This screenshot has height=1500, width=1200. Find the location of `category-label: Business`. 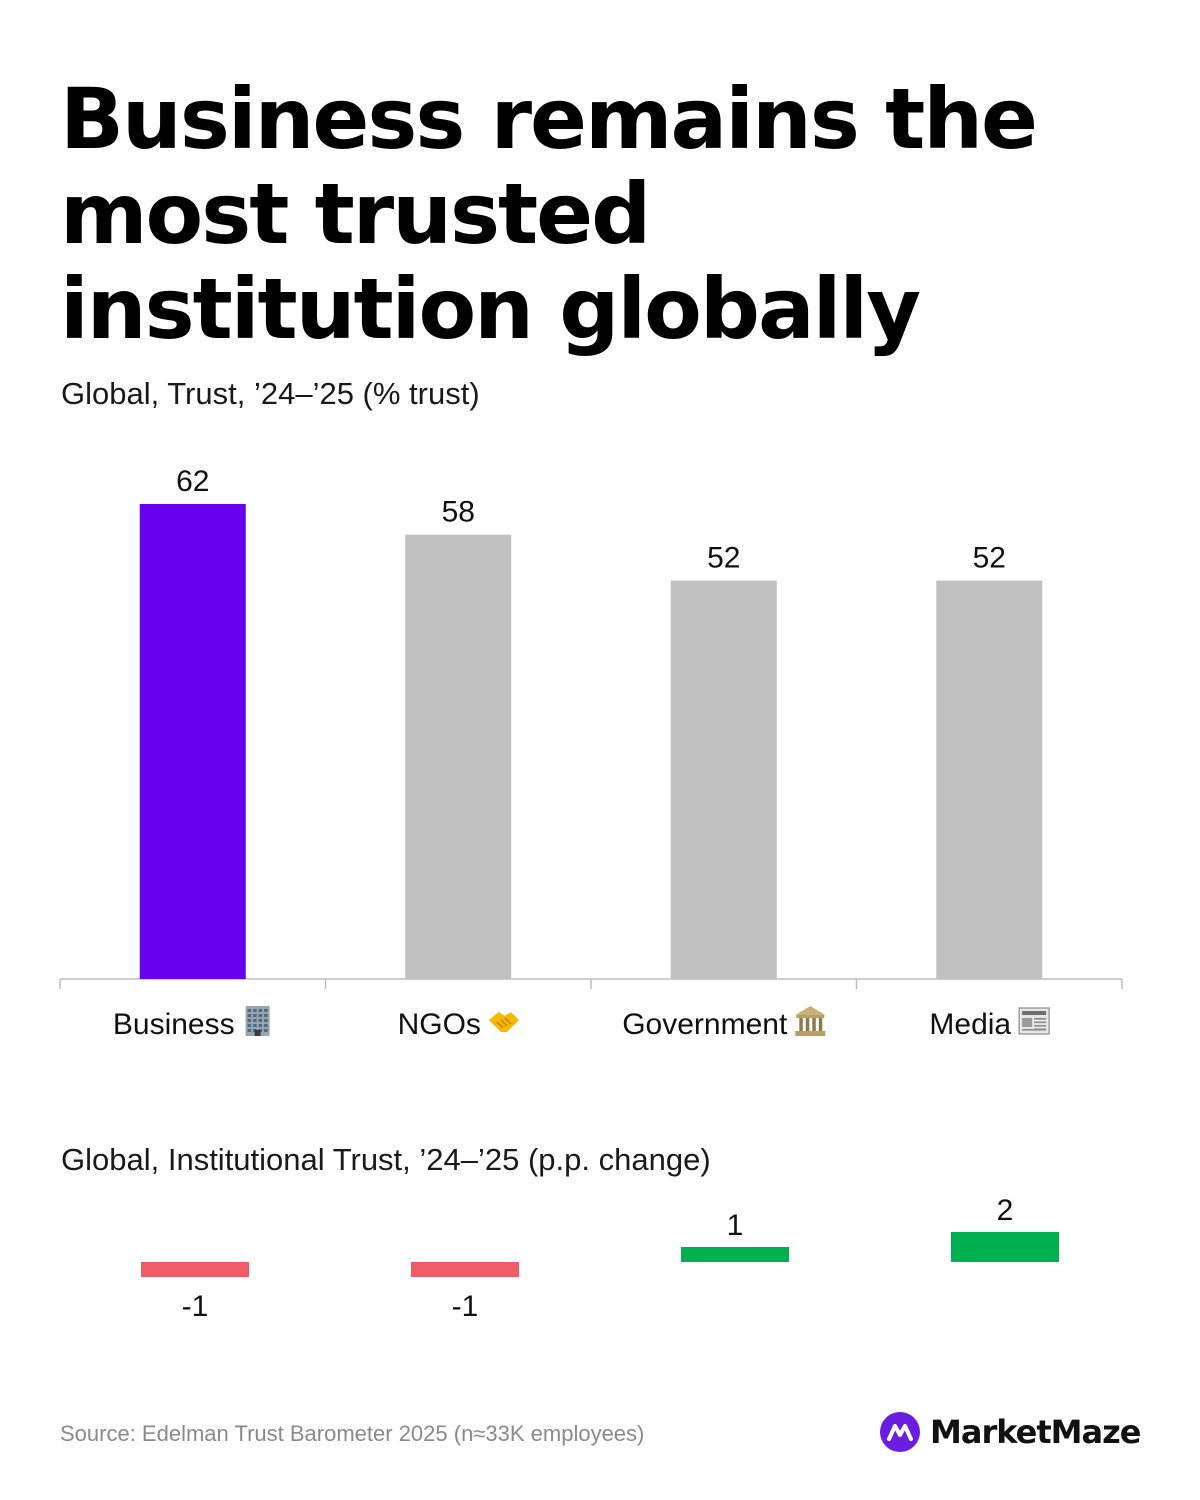

category-label: Business is located at coordinates (174, 1024).